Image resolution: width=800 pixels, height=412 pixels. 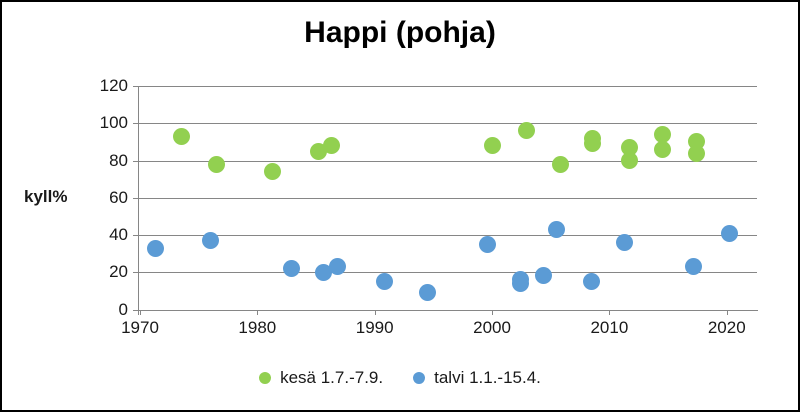 What do you see at coordinates (726, 327) in the screenshot?
I see `x-tick-label: 2020` at bounding box center [726, 327].